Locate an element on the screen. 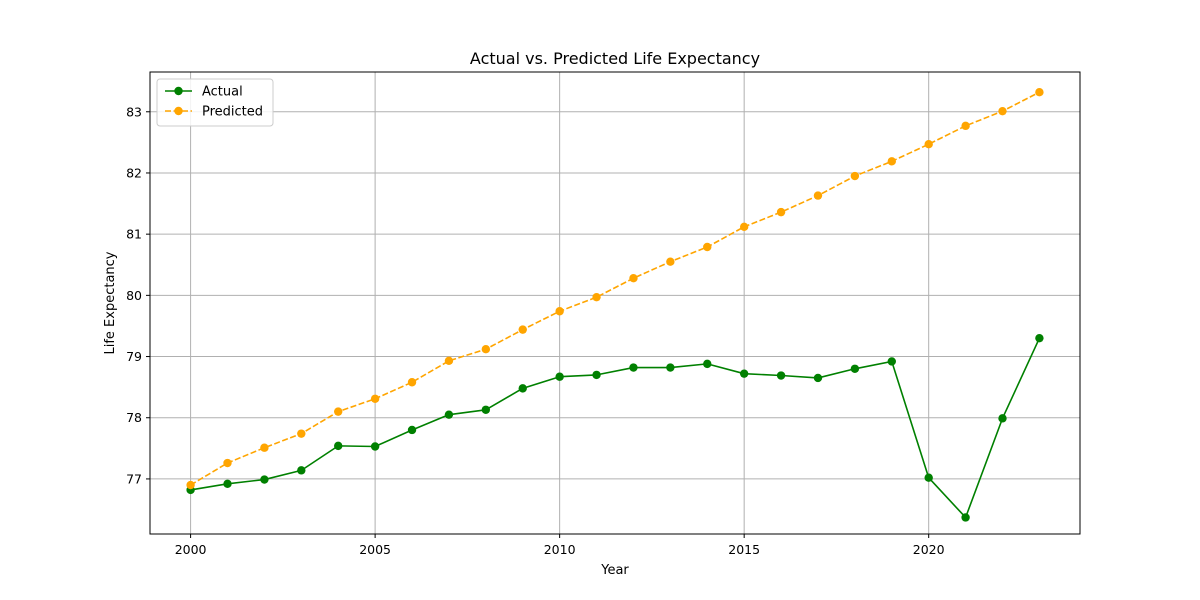 The image size is (1200, 600). y-tick-label: 83 is located at coordinates (134, 111).